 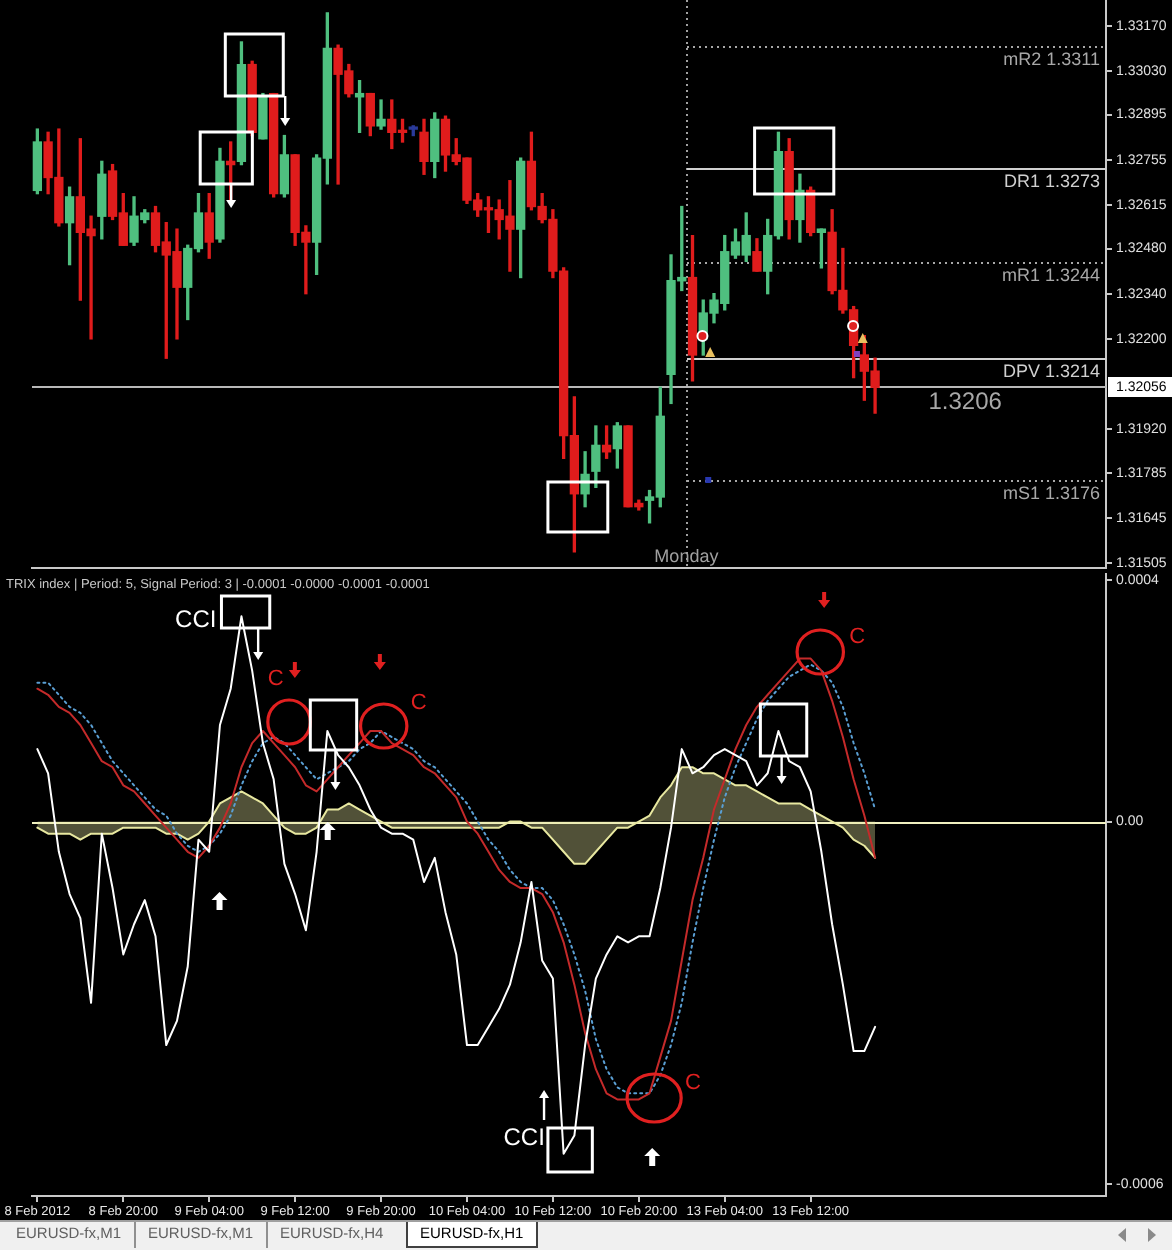 I want to click on ref-line-label: DPV 1.3214, so click(x=1051, y=370).